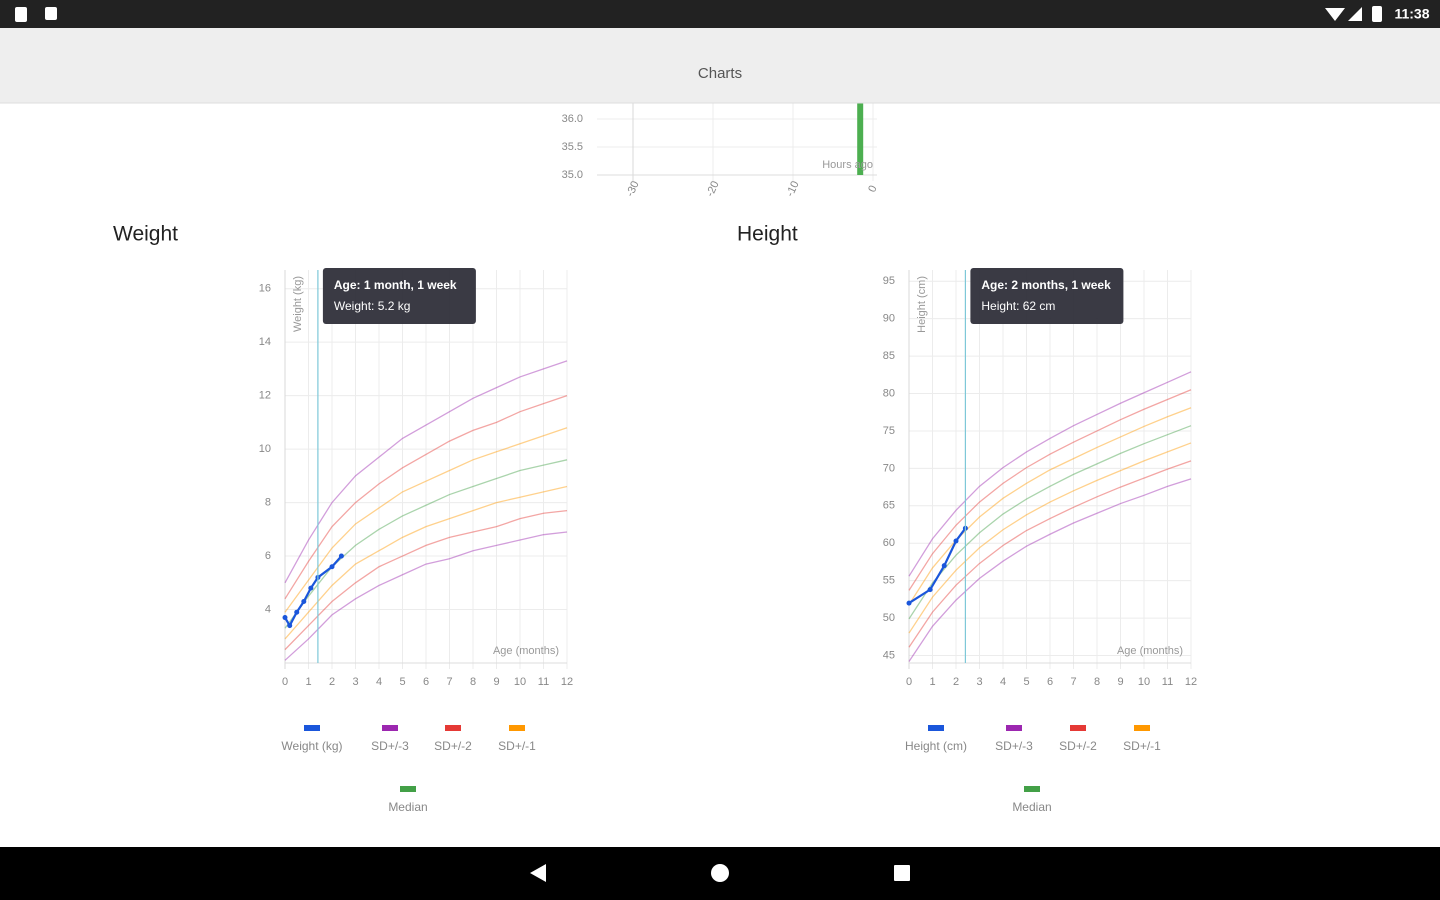  I want to click on y-tick-label: 14, so click(265, 342).